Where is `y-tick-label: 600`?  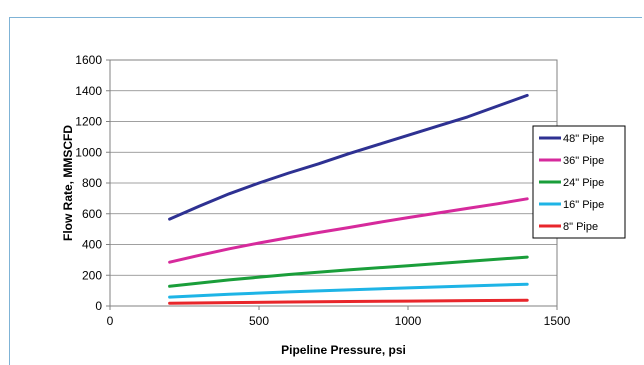 y-tick-label: 600 is located at coordinates (92, 214).